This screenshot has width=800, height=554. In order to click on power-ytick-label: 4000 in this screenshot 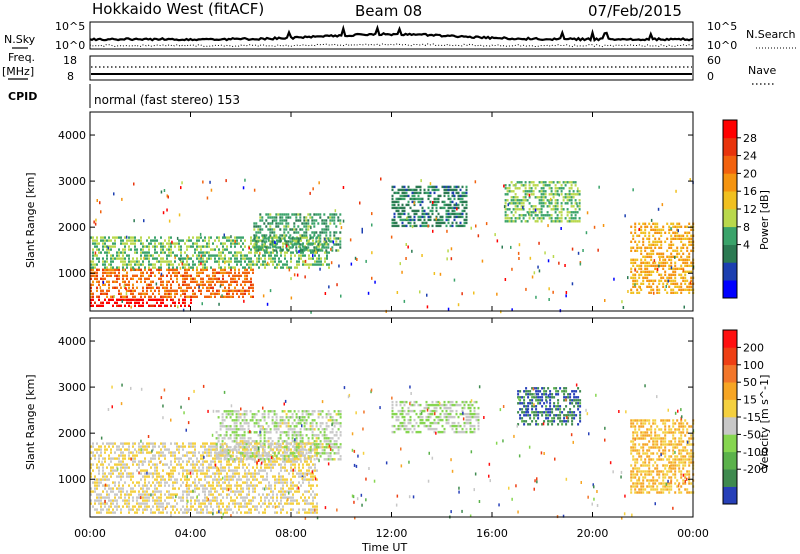, I will do `click(72, 135)`.